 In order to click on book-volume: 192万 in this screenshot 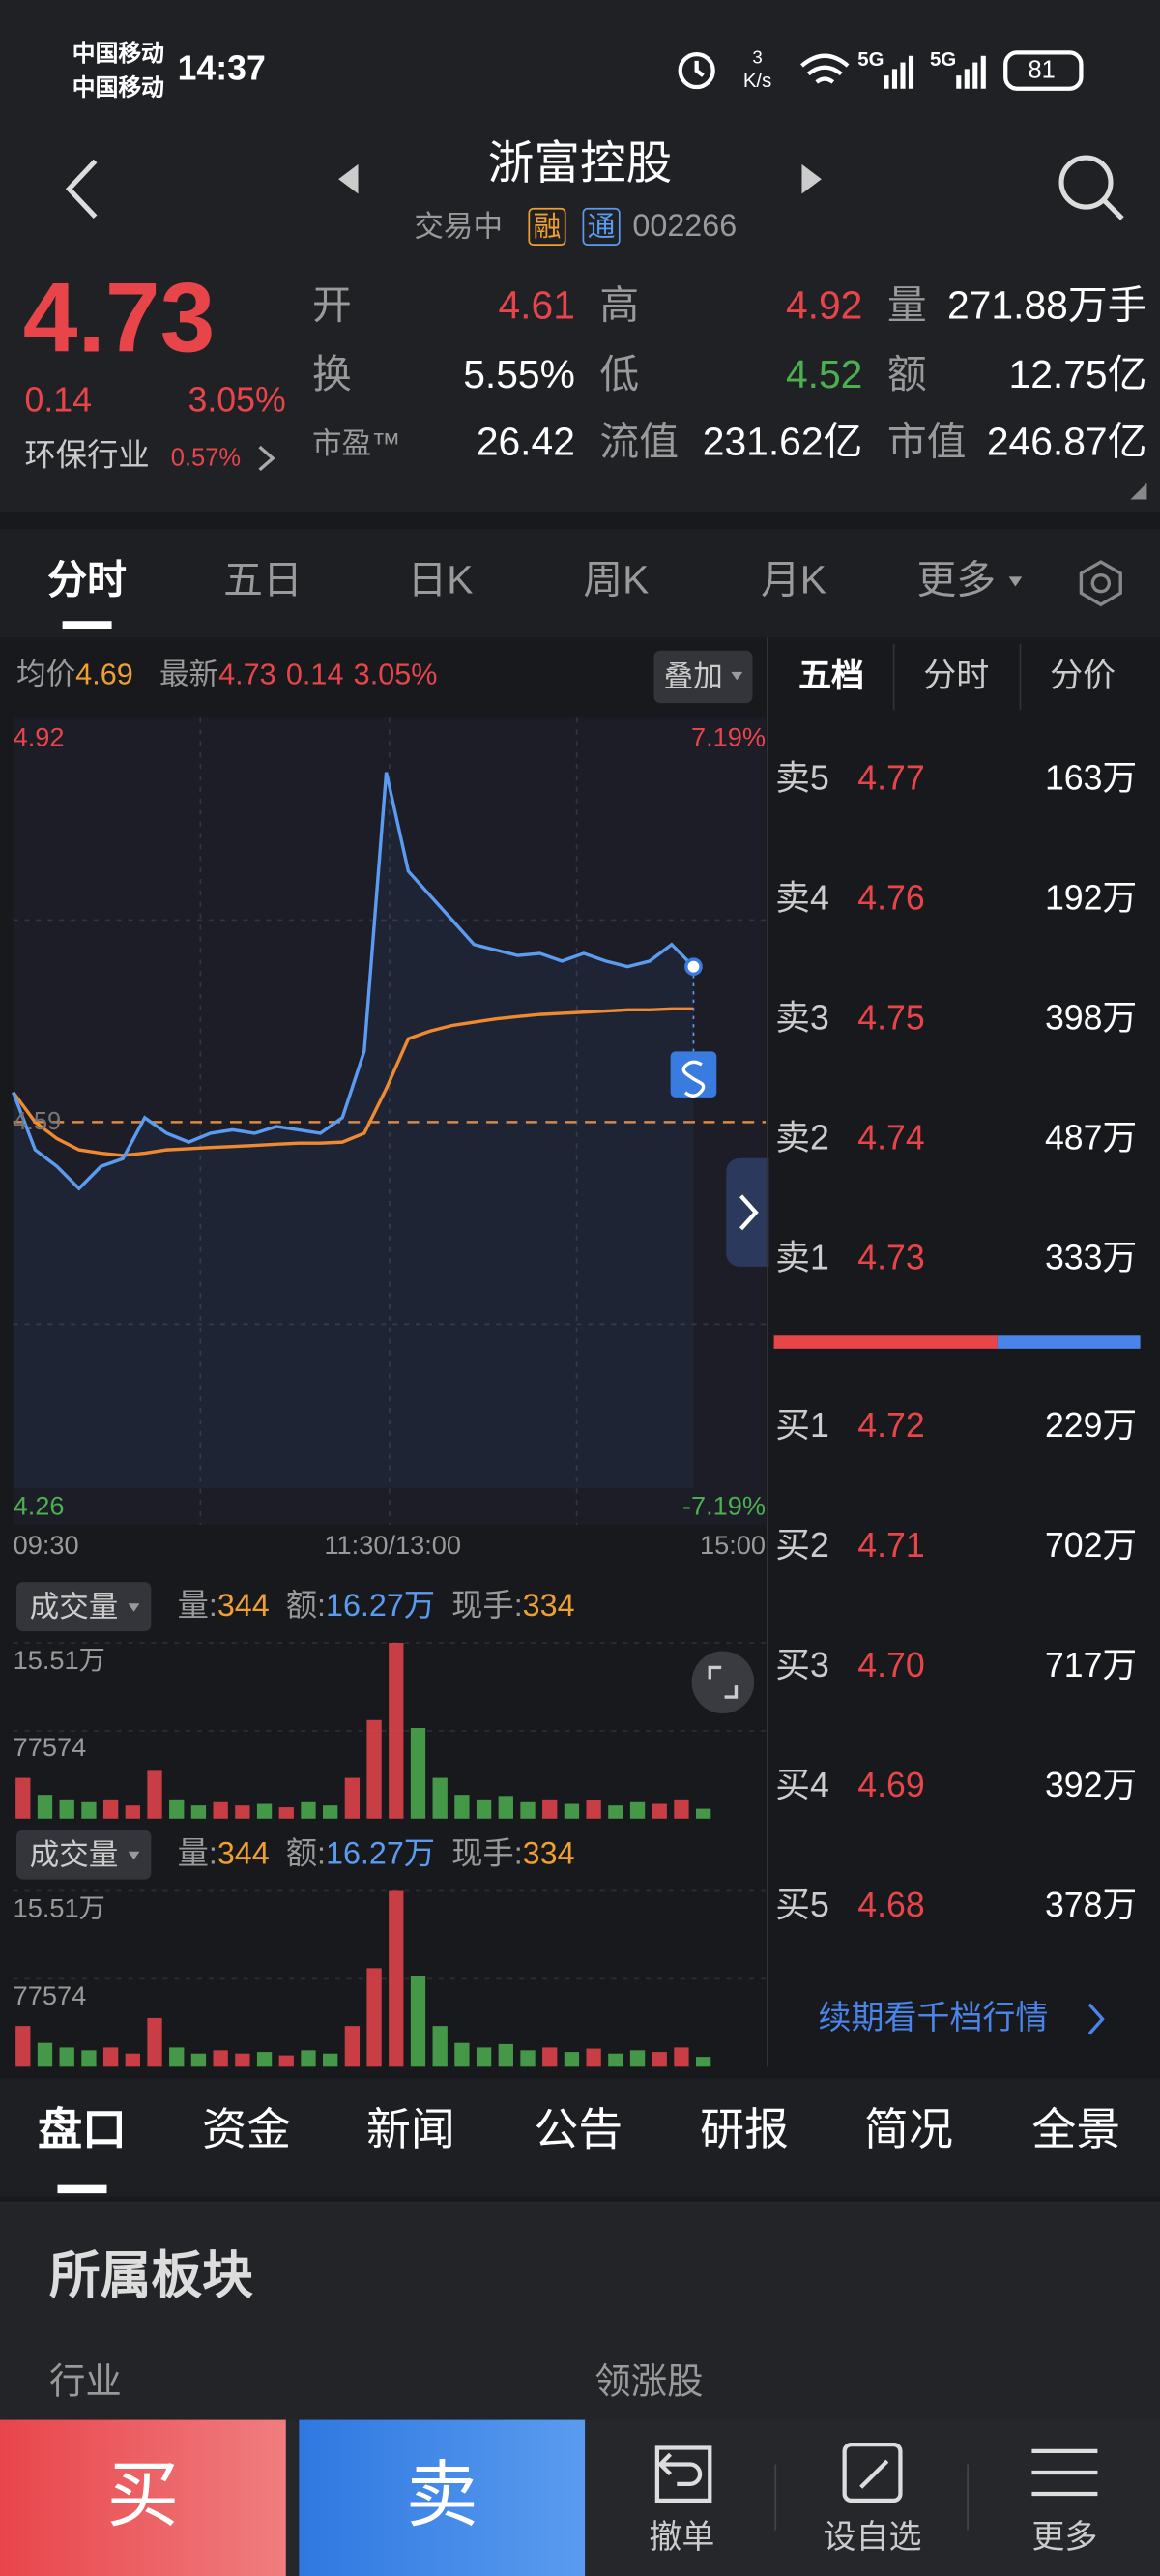, I will do `click(1091, 898)`.